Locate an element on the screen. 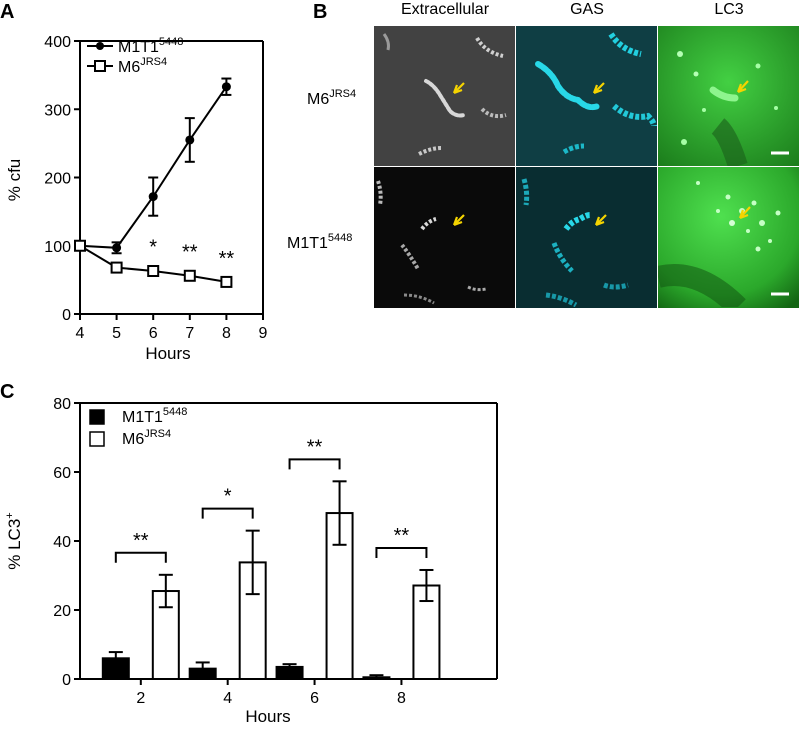 This screenshot has height=732, width=800. y-tick-label: 200 is located at coordinates (57, 179).